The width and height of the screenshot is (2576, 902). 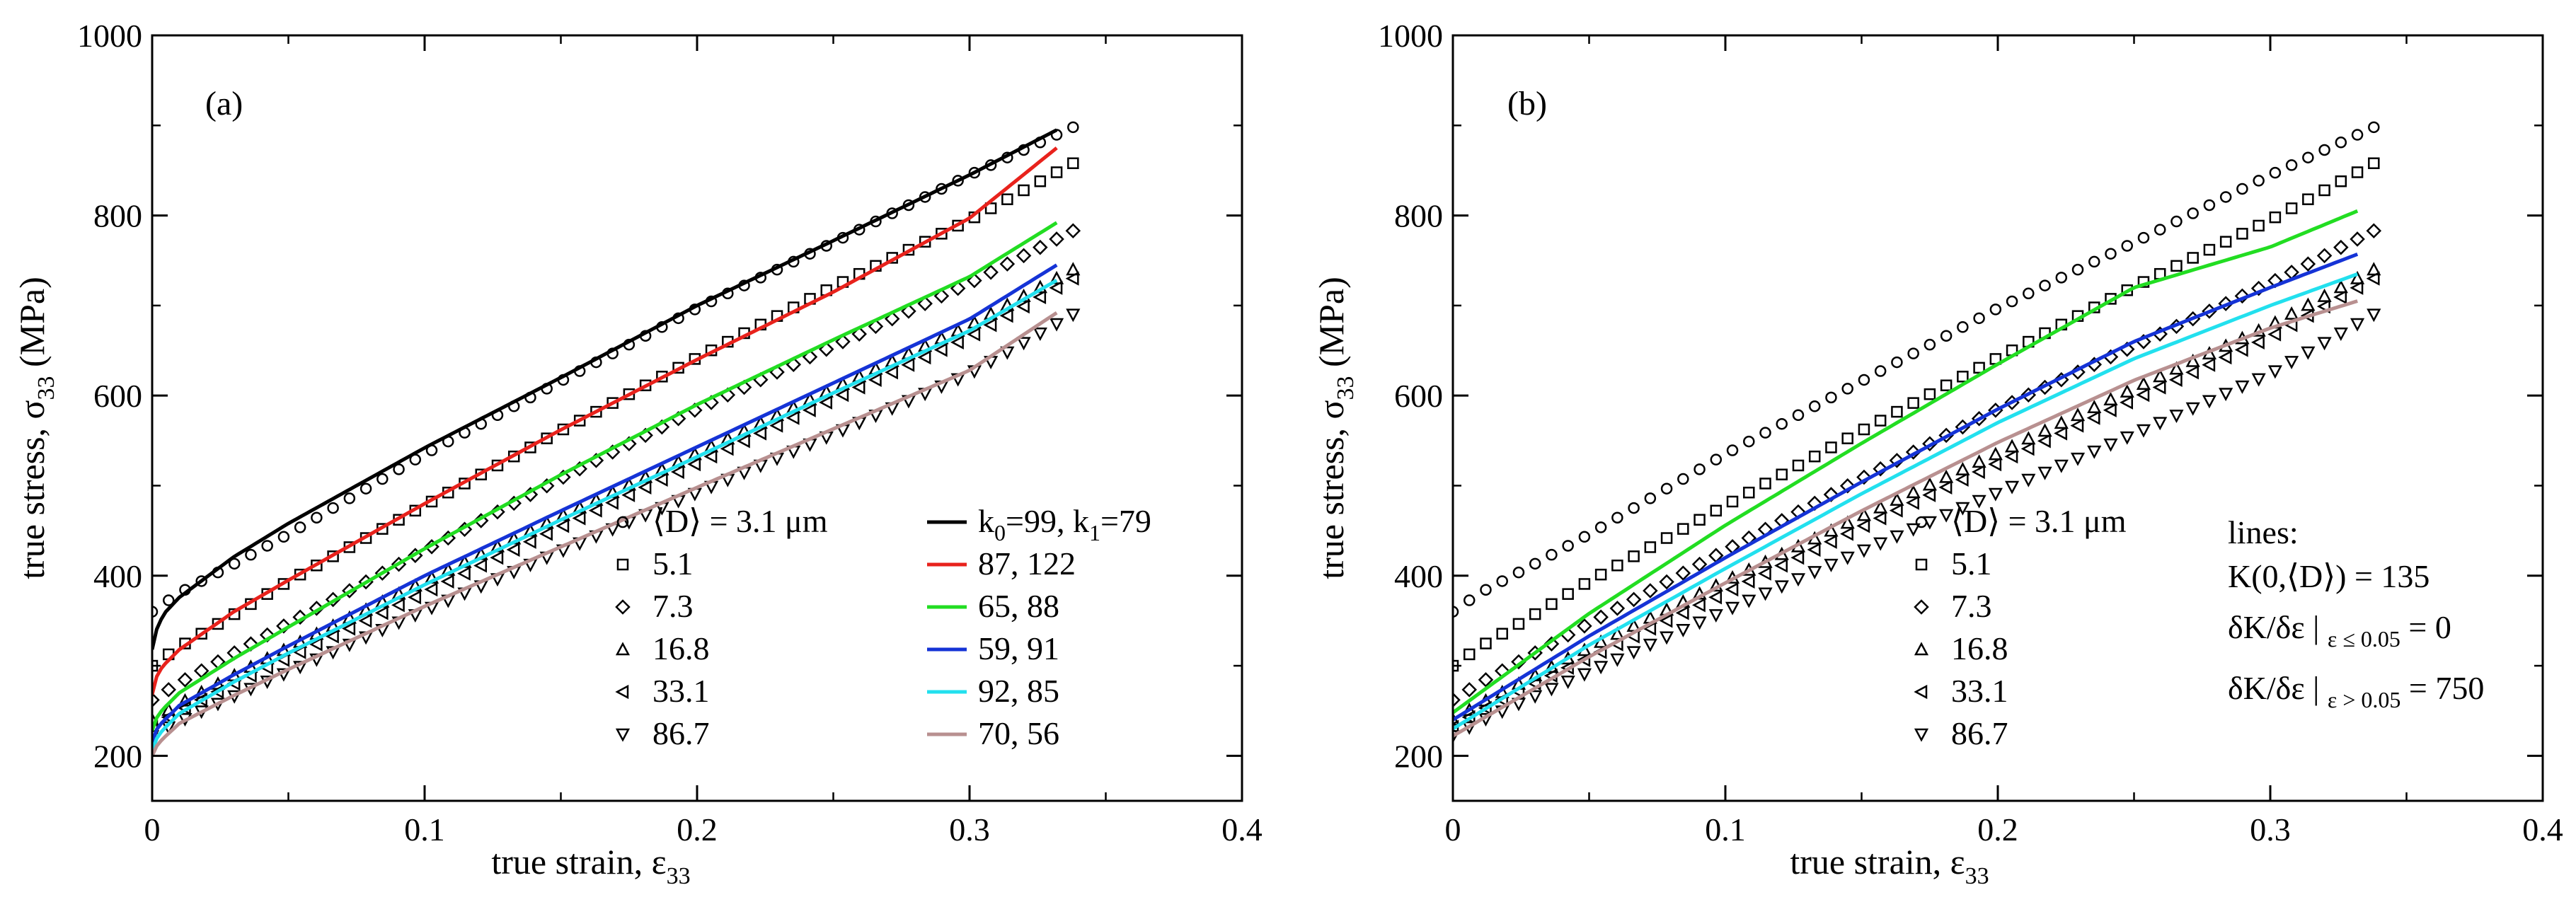 What do you see at coordinates (2266, 627) in the screenshot?
I see `annotation-line2-main: δK/δε` at bounding box center [2266, 627].